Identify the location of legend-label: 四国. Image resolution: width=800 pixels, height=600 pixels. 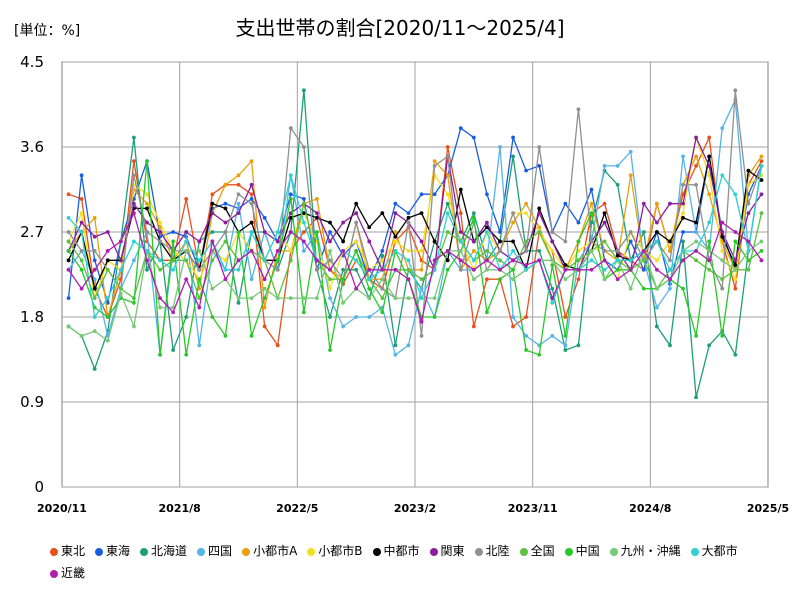
(220, 551).